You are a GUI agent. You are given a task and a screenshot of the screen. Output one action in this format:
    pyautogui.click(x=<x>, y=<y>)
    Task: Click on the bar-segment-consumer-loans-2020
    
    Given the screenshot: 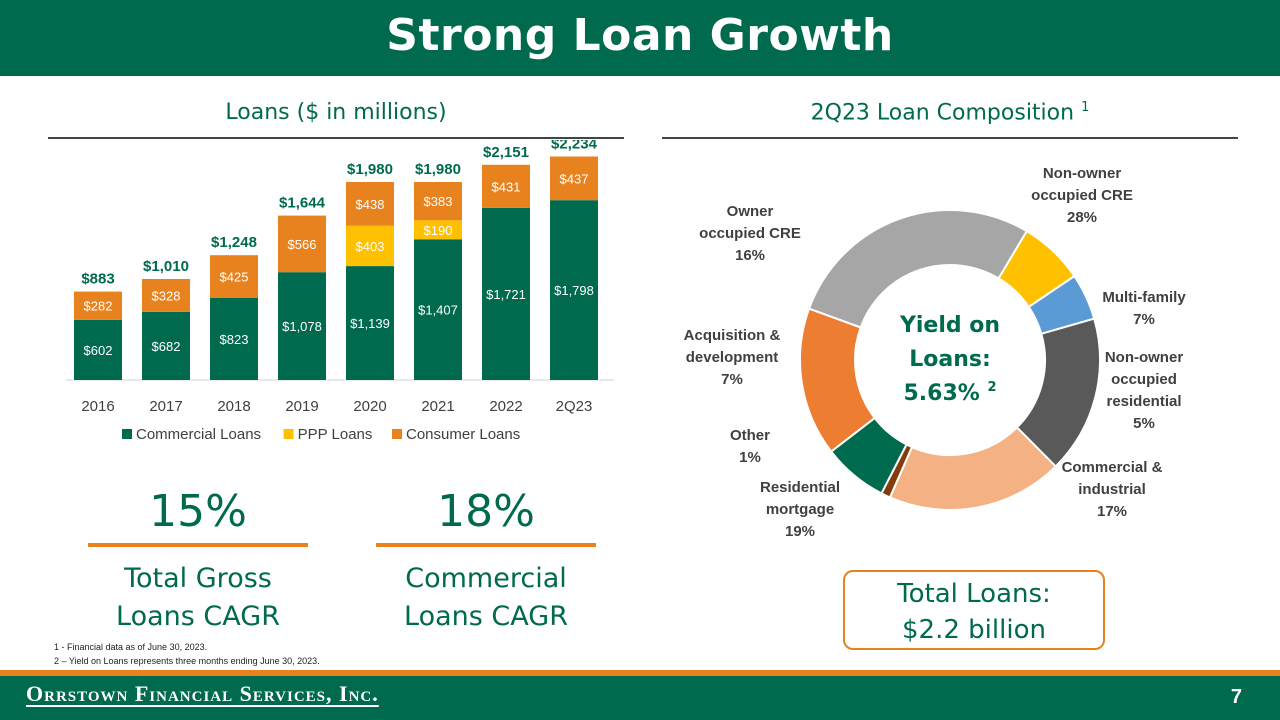 What is the action you would take?
    pyautogui.click(x=370, y=204)
    